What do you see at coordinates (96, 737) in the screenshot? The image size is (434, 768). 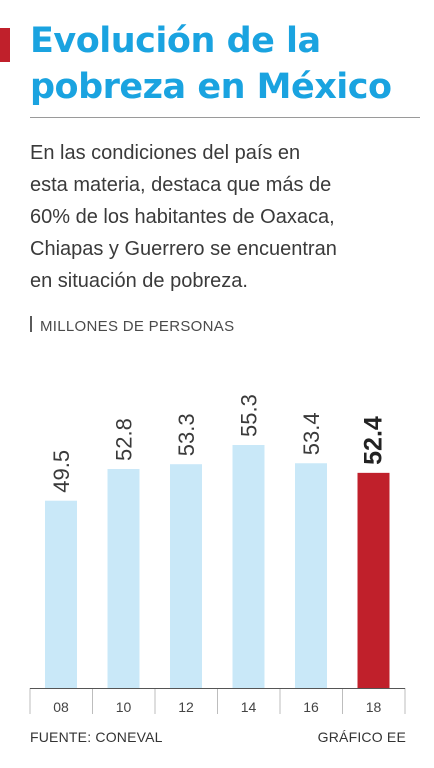 I see `source-note: FUENTE: CONEVAL` at bounding box center [96, 737].